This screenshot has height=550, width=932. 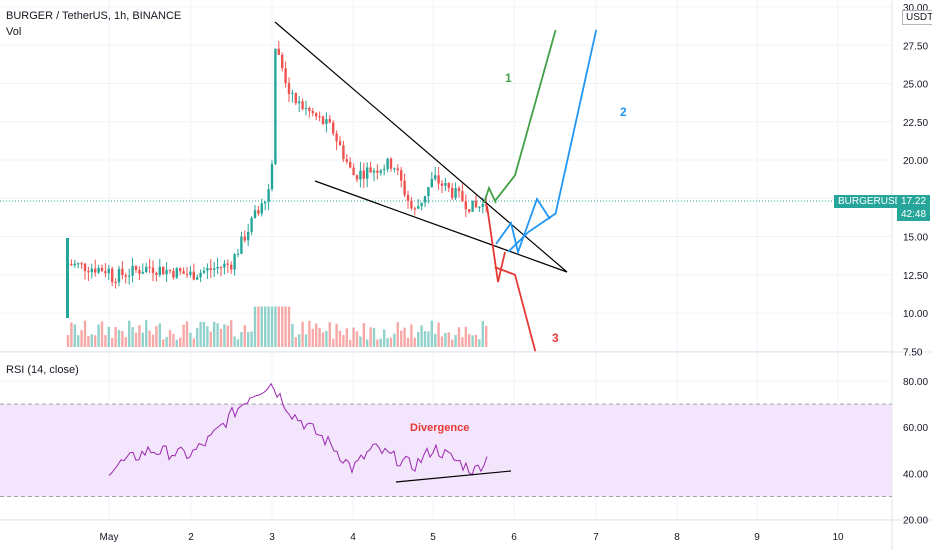 I want to click on price-tick-label: 10.00, so click(x=915, y=314).